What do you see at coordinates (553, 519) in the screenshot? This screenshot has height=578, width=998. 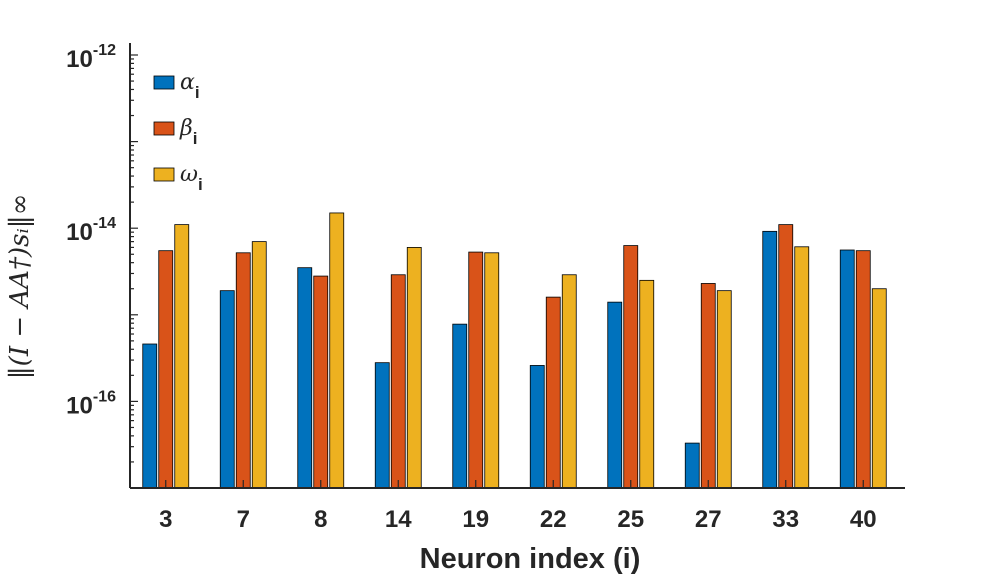 I see `x-tick-label: 22` at bounding box center [553, 519].